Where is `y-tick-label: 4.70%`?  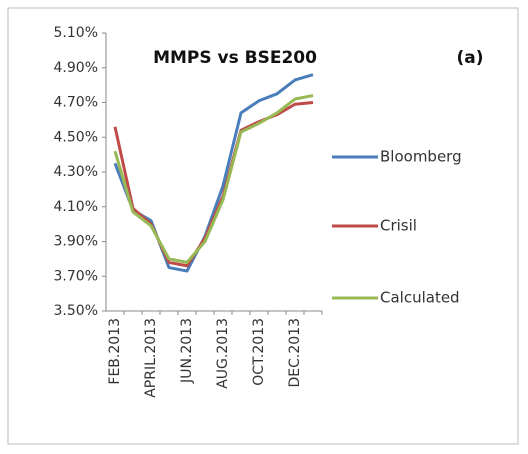
y-tick-label: 4.70% is located at coordinates (76, 103).